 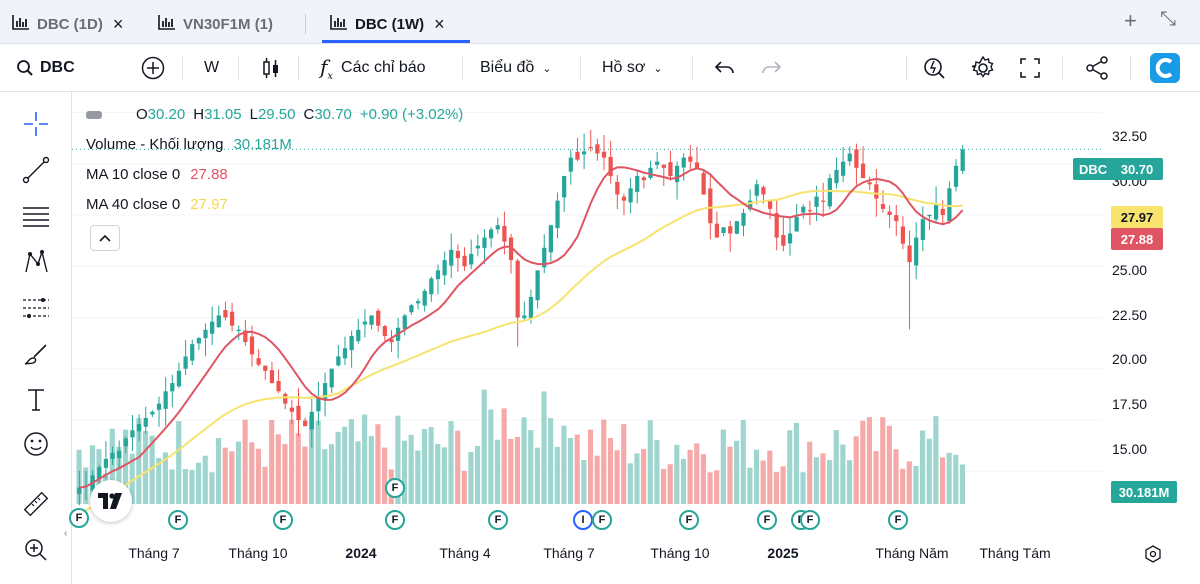 I want to click on layout-profile-dropdown: Hồ sơ ⌄, so click(x=632, y=68).